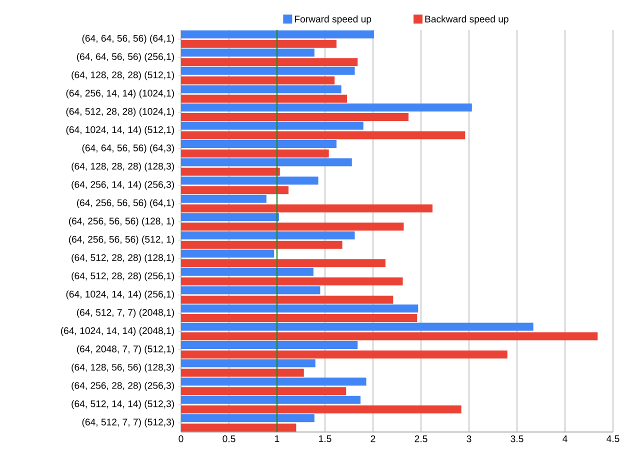  What do you see at coordinates (117, 331) in the screenshot?
I see `y-tick-label: (64, 1024, 14, 14) (2048,1)` at bounding box center [117, 331].